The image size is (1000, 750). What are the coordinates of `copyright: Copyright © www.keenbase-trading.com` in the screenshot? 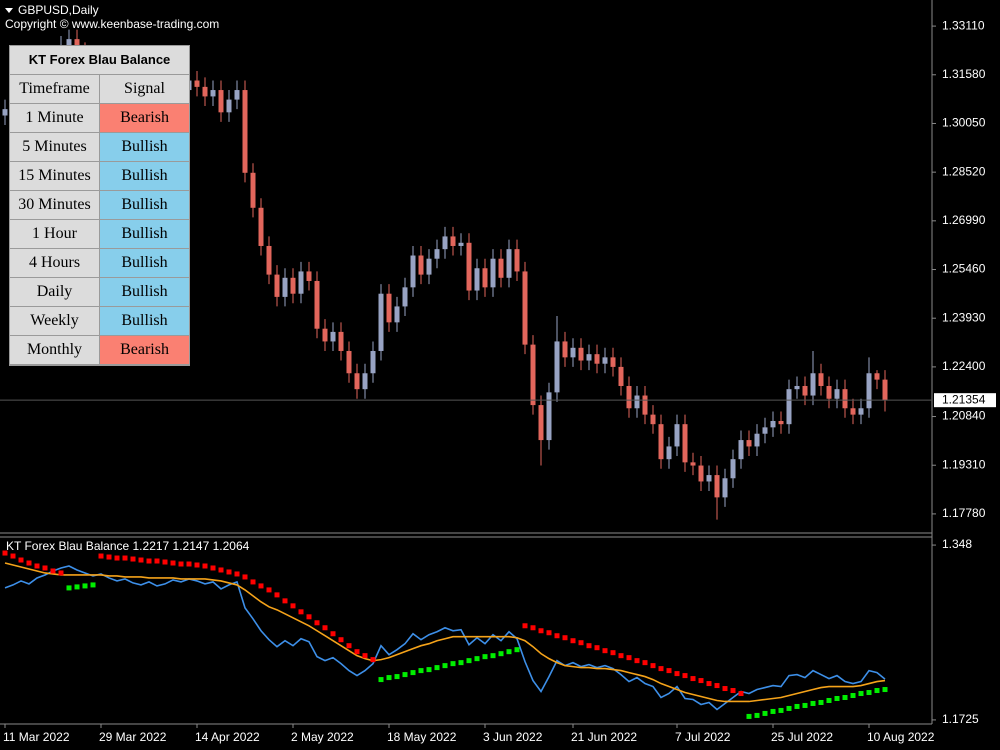 It's located at (112, 24).